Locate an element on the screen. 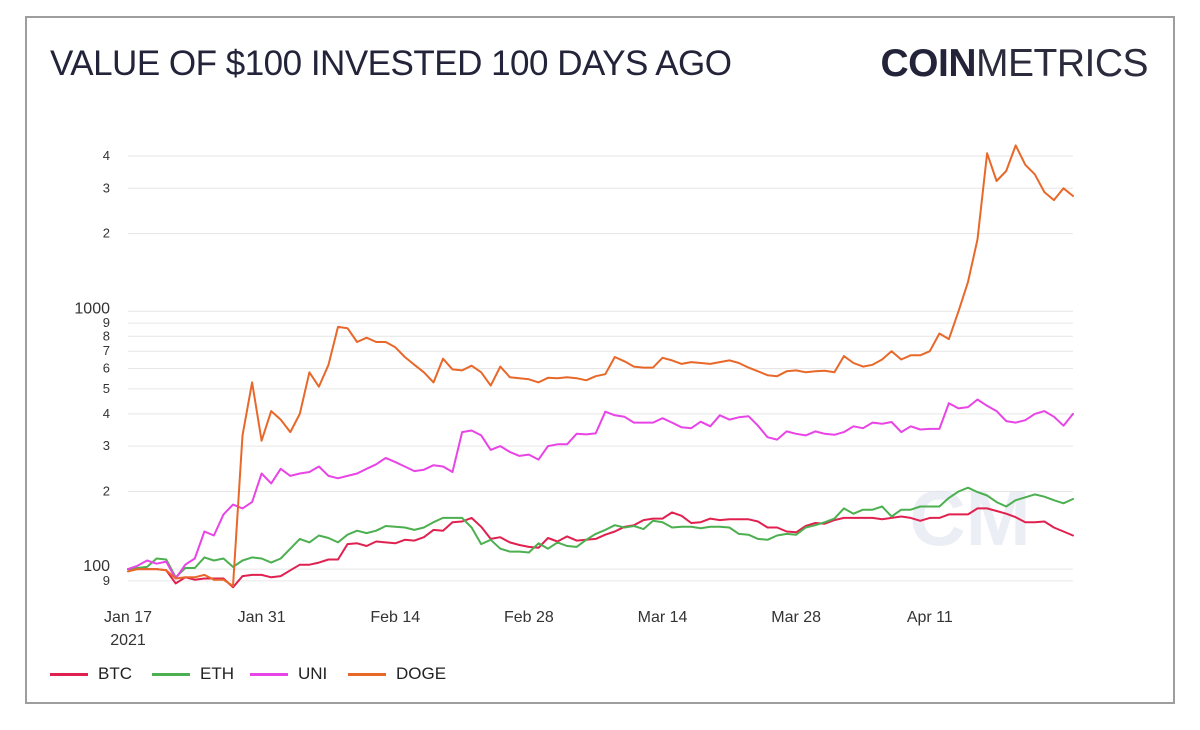 This screenshot has height=730, width=1200. legend-label-uni: UNI is located at coordinates (313, 673).